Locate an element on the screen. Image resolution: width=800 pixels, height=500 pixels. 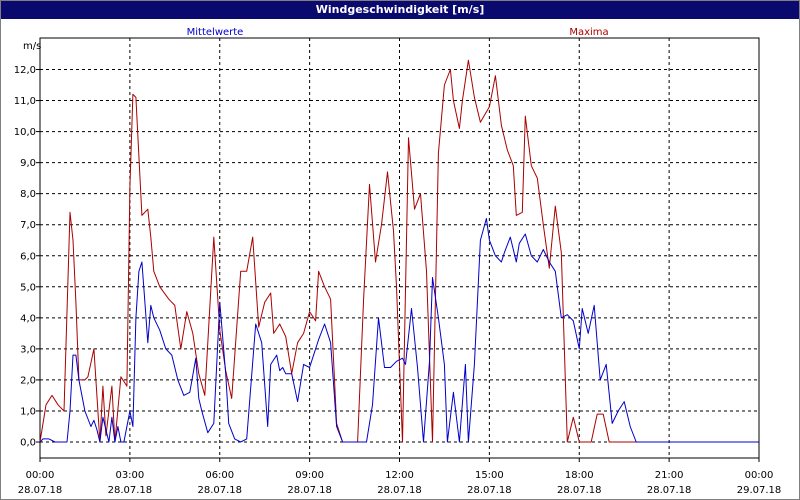
x-tick-time: 18:00 is located at coordinates (579, 475).